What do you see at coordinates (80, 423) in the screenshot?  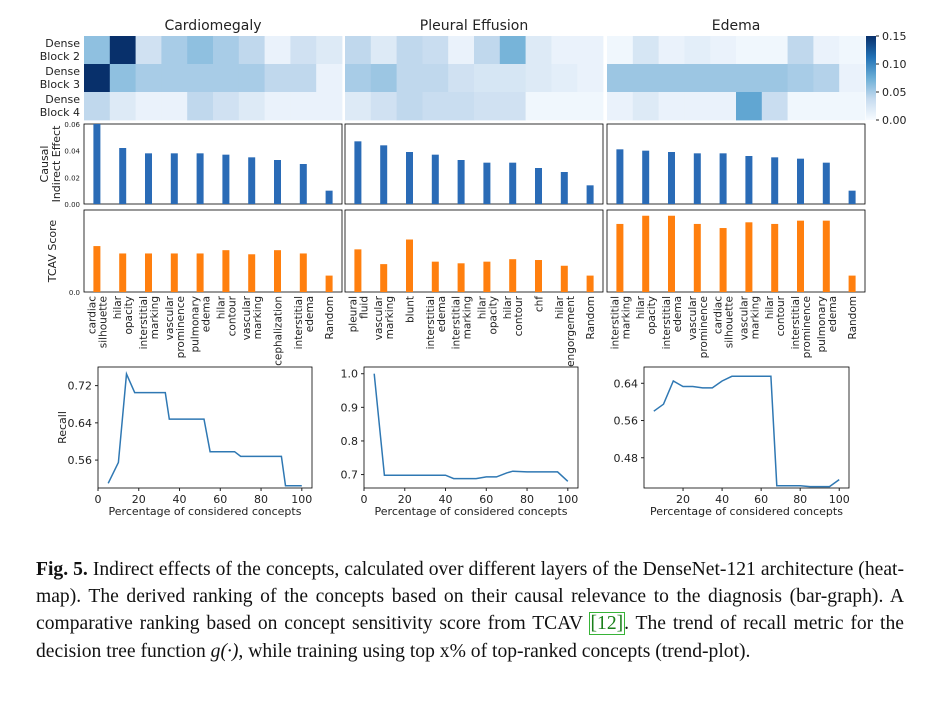 I see `recall-ytick-label: 0.64` at bounding box center [80, 423].